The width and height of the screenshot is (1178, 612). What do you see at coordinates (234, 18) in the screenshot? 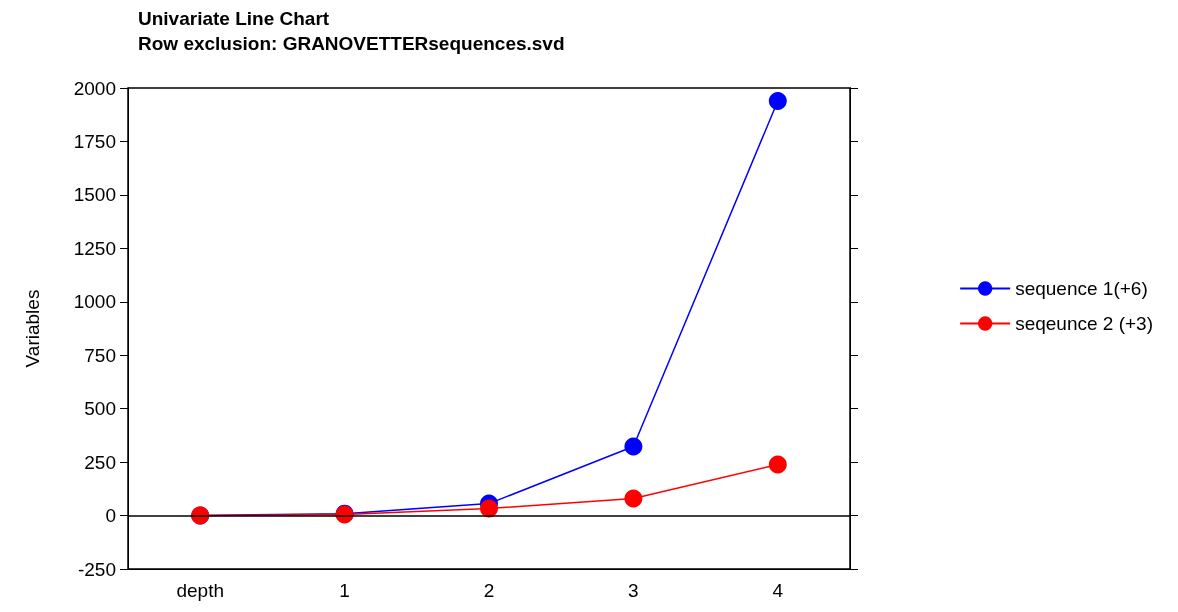
I see `chart-title: Univariate Line Chart` at bounding box center [234, 18].